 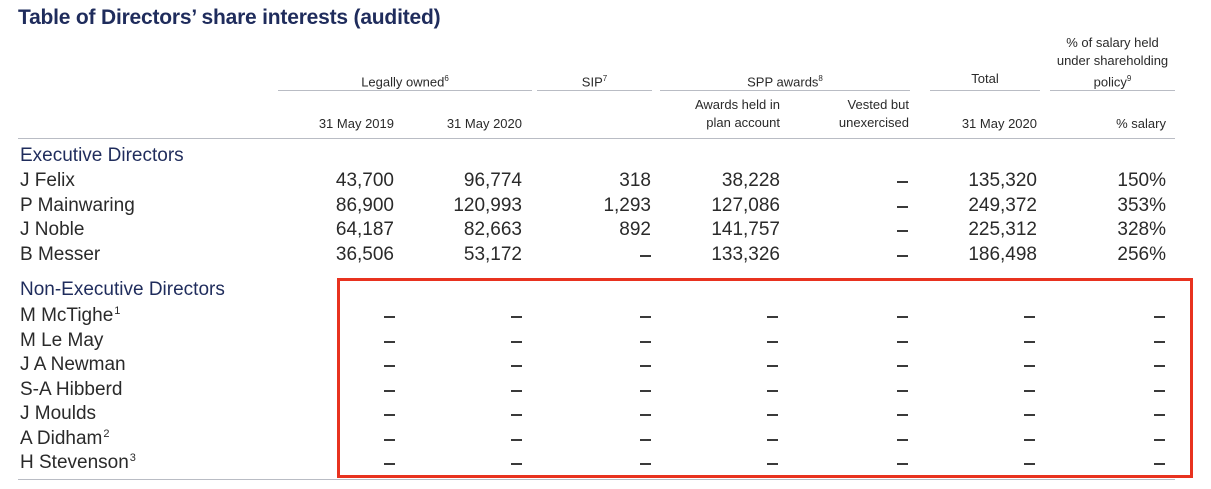 What do you see at coordinates (605, 464) in the screenshot?
I see `table-row: H Stevenson3` at bounding box center [605, 464].